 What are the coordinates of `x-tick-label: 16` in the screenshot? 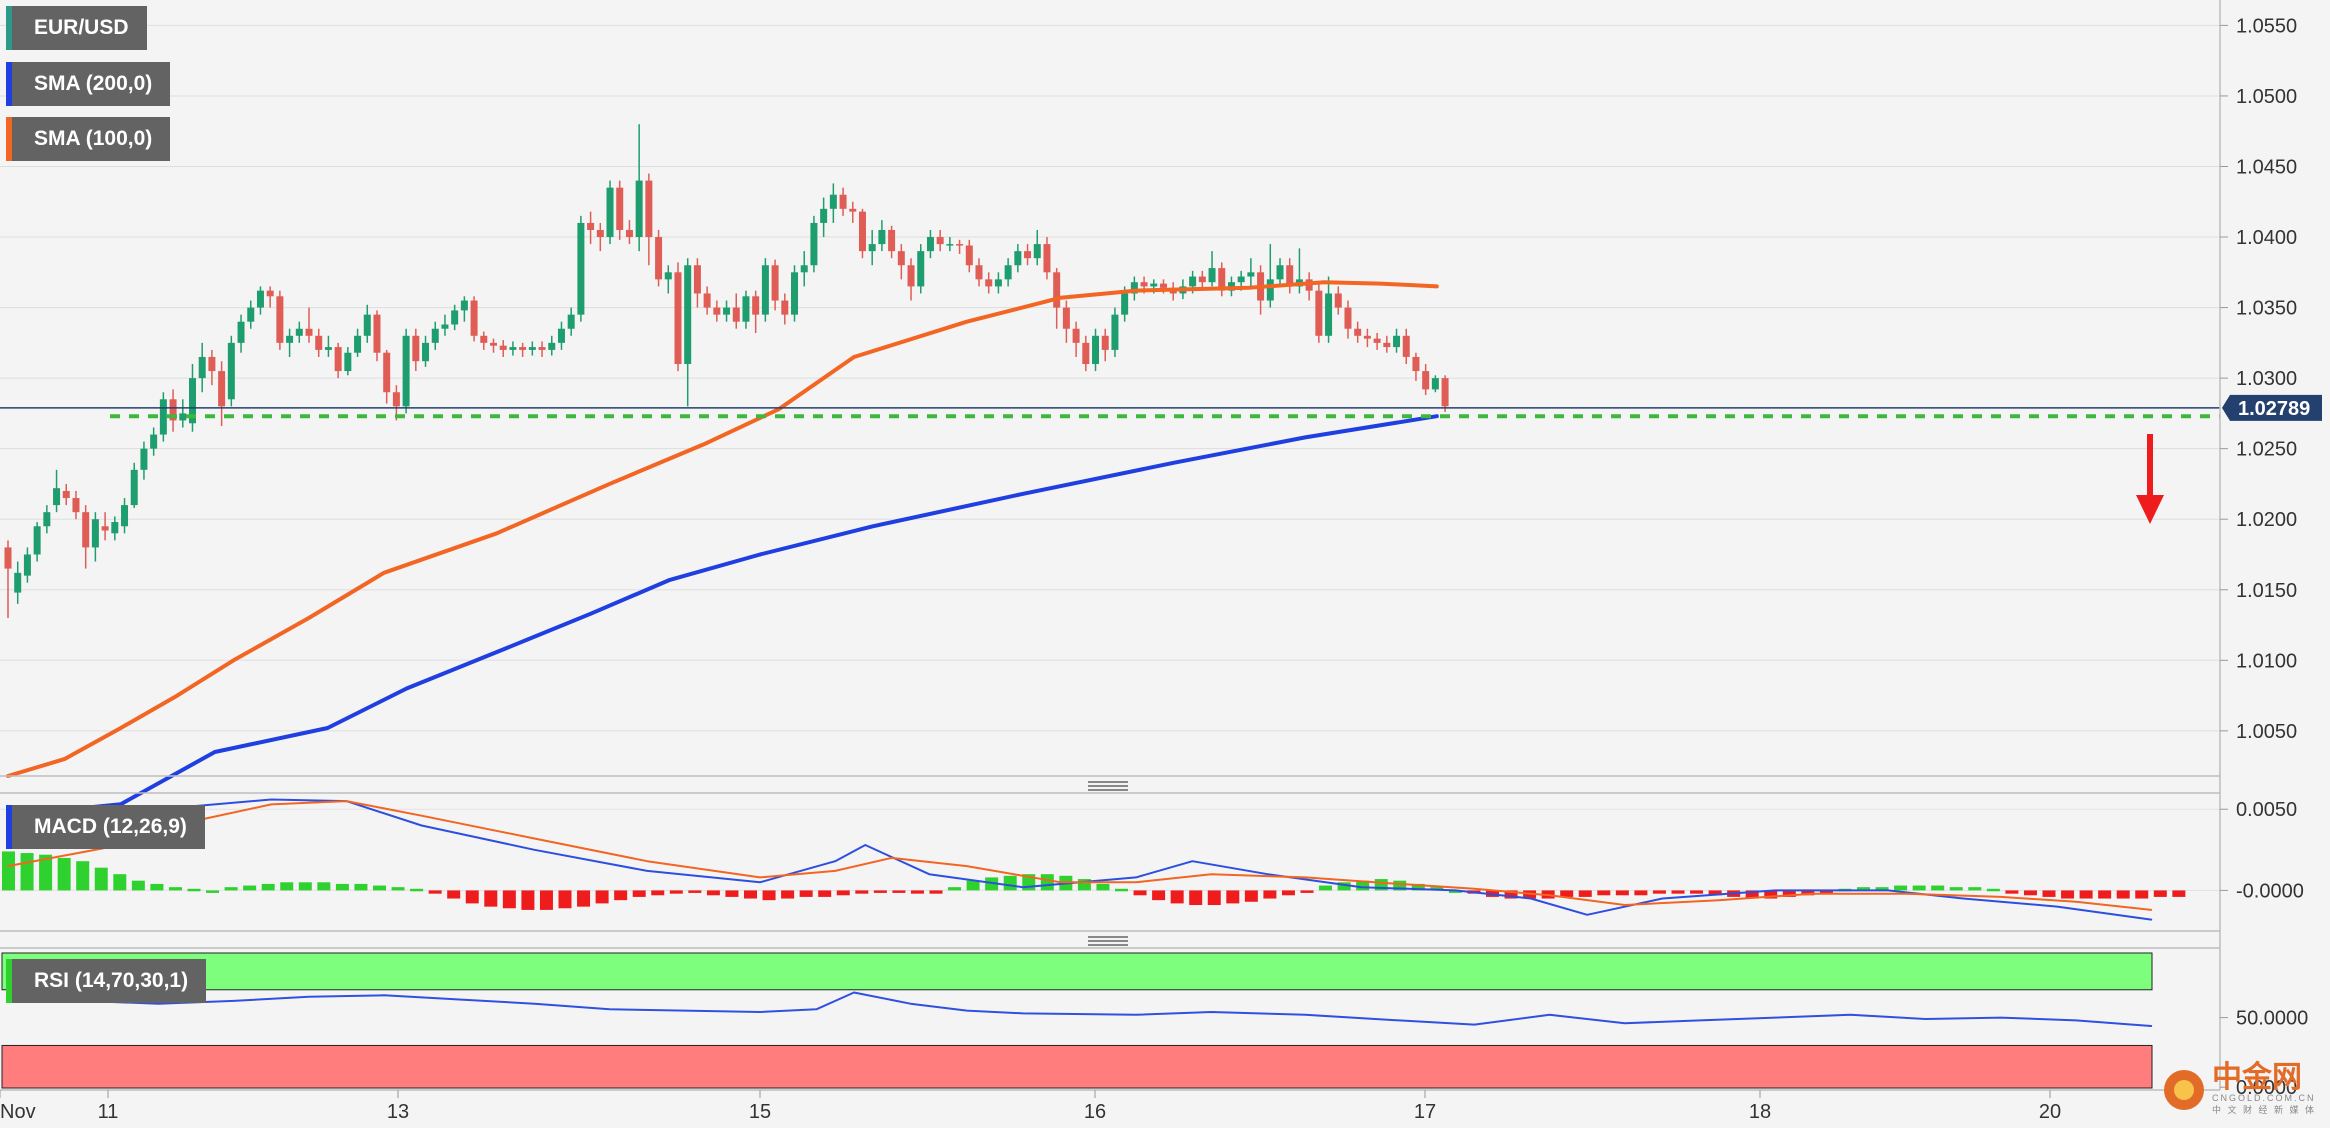 It's located at (1095, 1112).